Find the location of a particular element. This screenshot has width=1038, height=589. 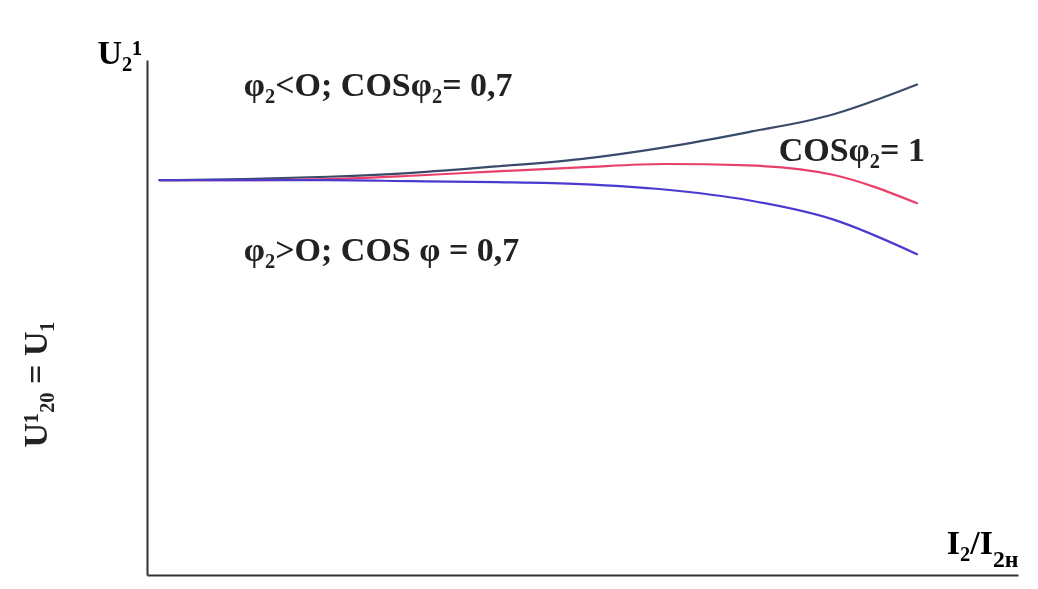

y-axis-title: U₂¹ is located at coordinates (120, 52).